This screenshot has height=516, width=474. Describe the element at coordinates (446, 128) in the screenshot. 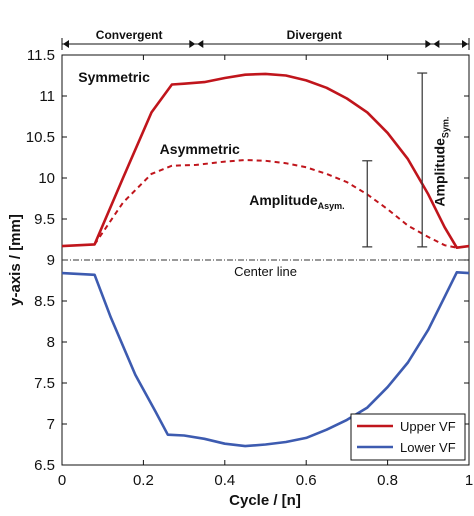

I see `amplitude-sym-sub: Sym.` at that location.